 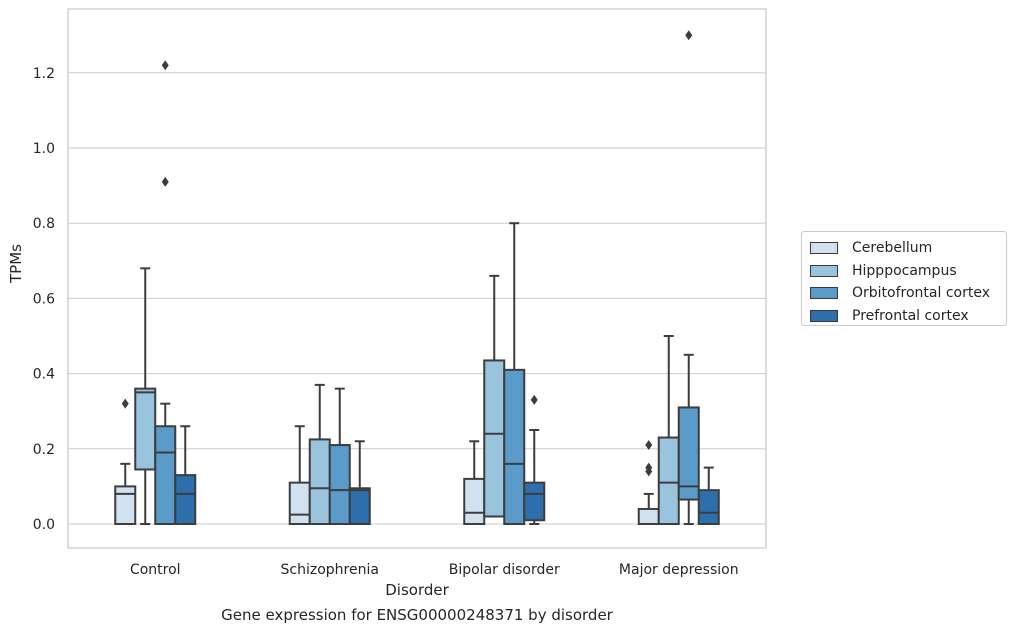 I want to click on legend-item-orbitofrontal-cortex: Orbitofrontal cortex, so click(x=908, y=293).